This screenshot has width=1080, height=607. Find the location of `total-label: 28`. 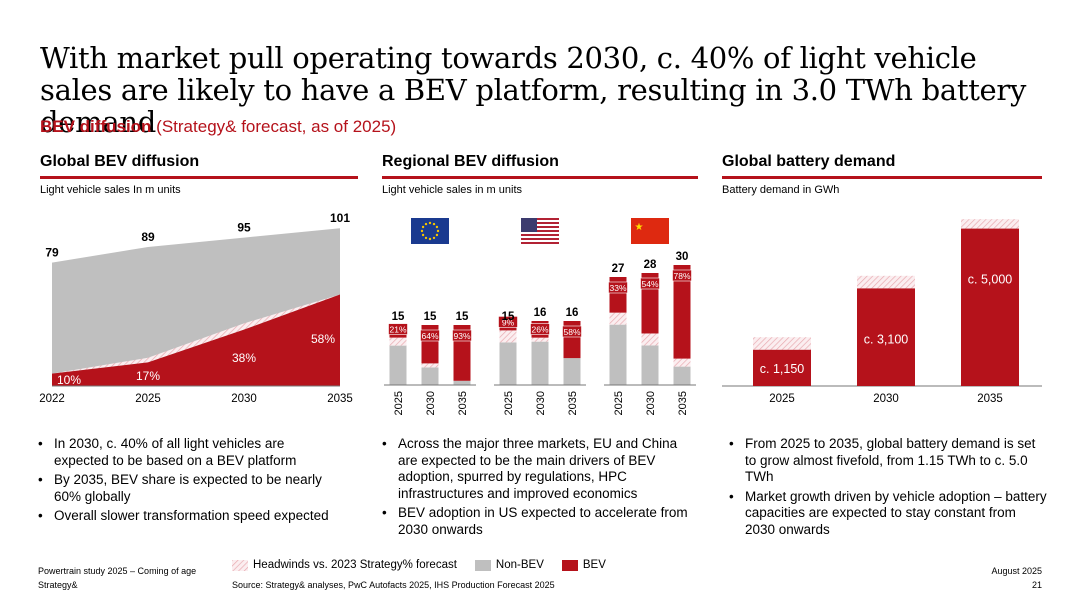

total-label: 28 is located at coordinates (650, 265).